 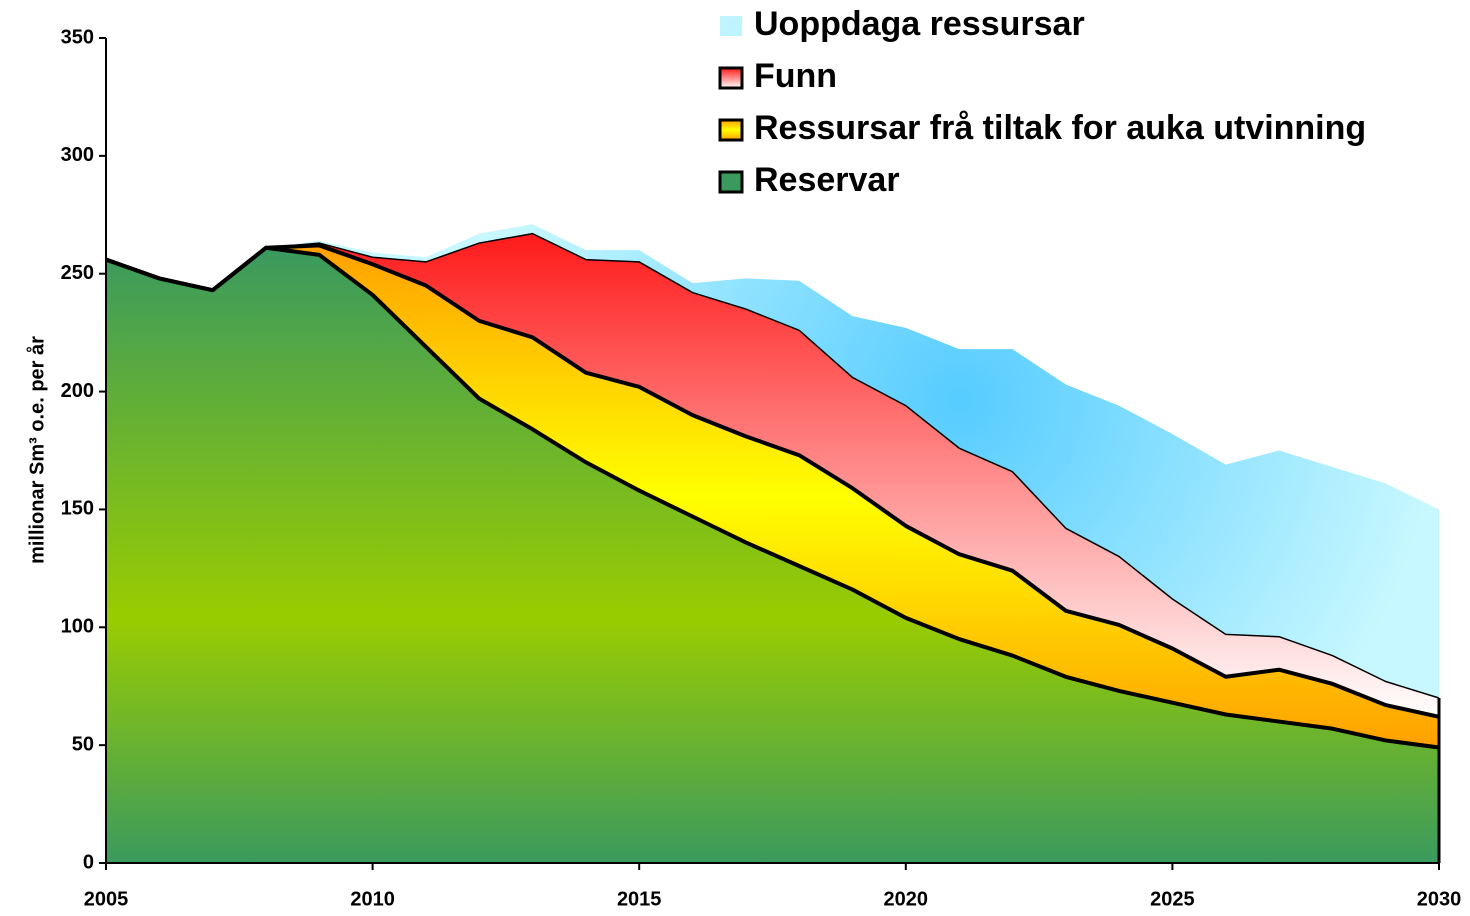 What do you see at coordinates (36, 450) in the screenshot?
I see `y-axis-label: millionar Sm³ o.e. per år` at bounding box center [36, 450].